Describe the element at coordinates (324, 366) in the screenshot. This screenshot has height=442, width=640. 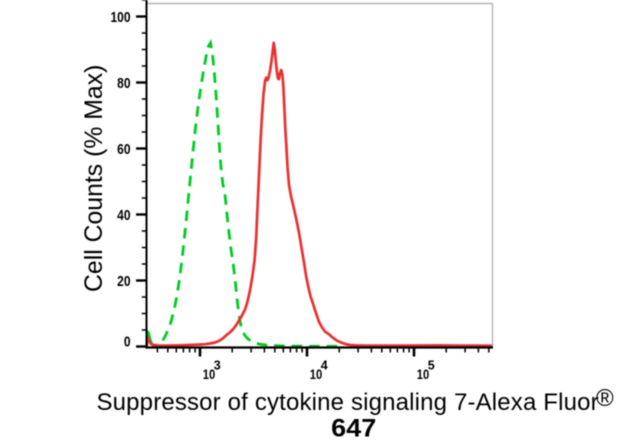
I see `svg-text: 4` at that location.